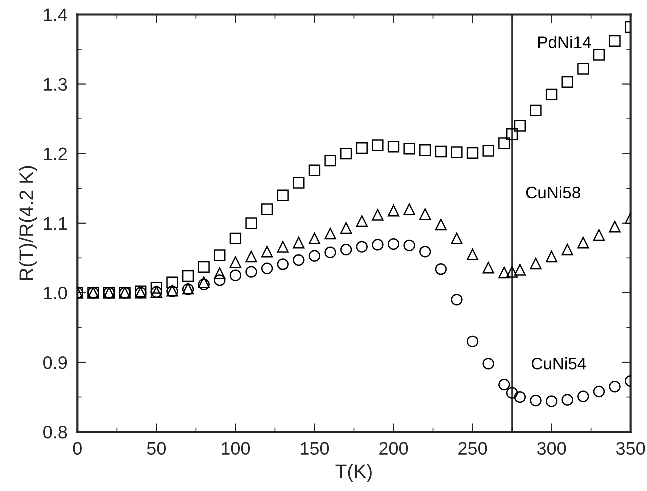 This screenshot has height=491, width=647. Describe the element at coordinates (28, 223) in the screenshot. I see `y-axis-title: R(T)/R(4.2 K)` at that location.